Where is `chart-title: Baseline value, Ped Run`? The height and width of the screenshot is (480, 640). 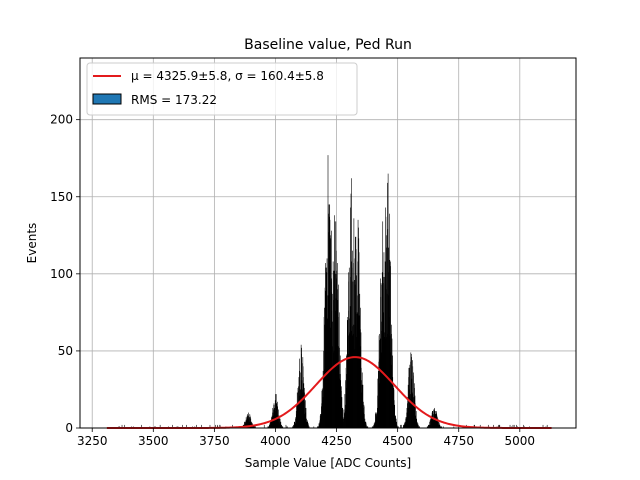
chart-title: Baseline value, Ped Run is located at coordinates (328, 45).